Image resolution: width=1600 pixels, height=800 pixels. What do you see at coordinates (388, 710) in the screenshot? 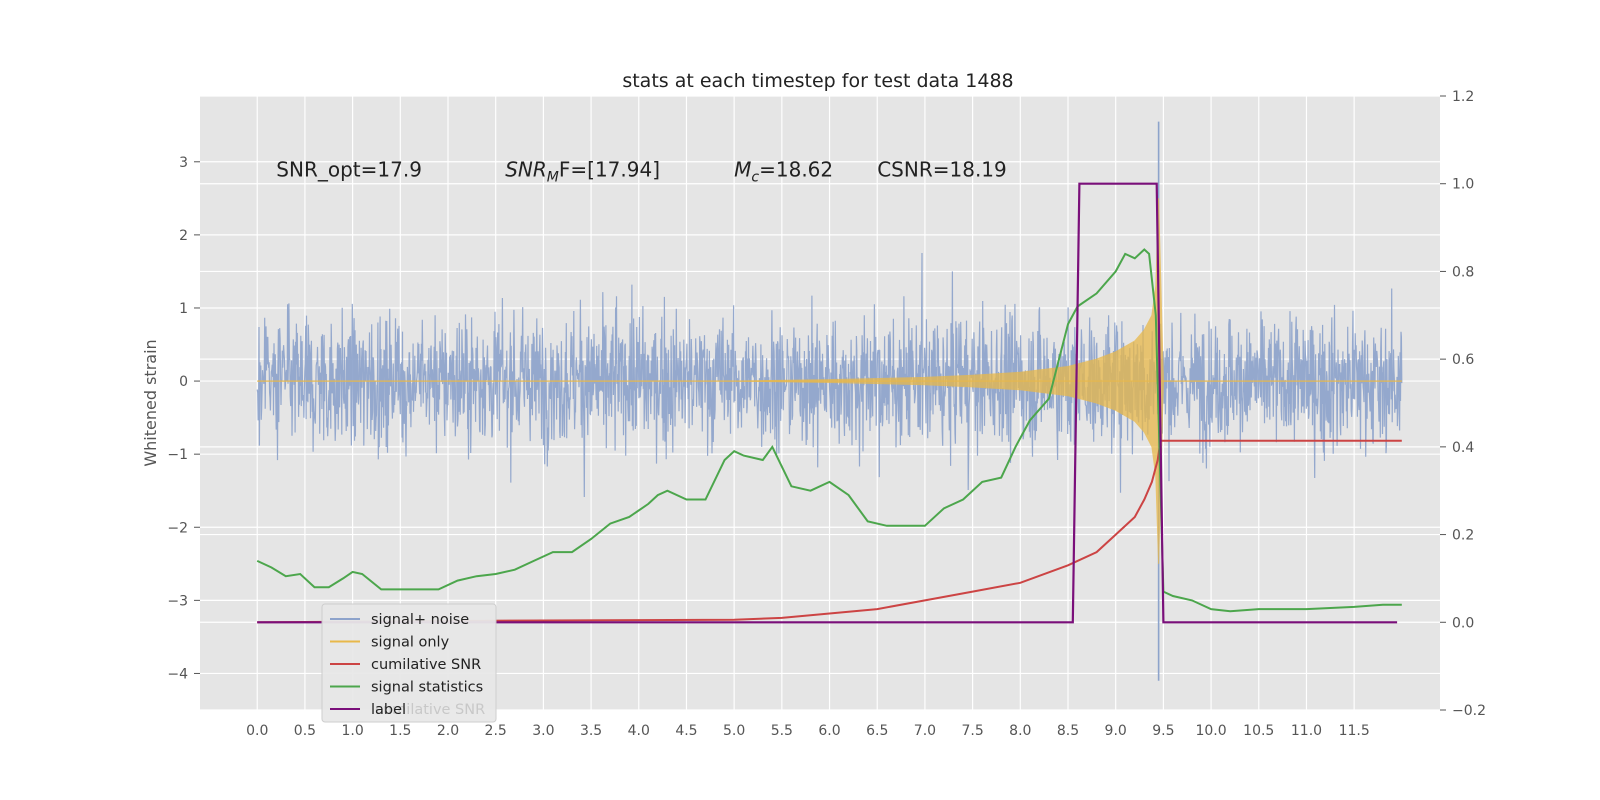
I see `legend-entry: label` at bounding box center [388, 710].